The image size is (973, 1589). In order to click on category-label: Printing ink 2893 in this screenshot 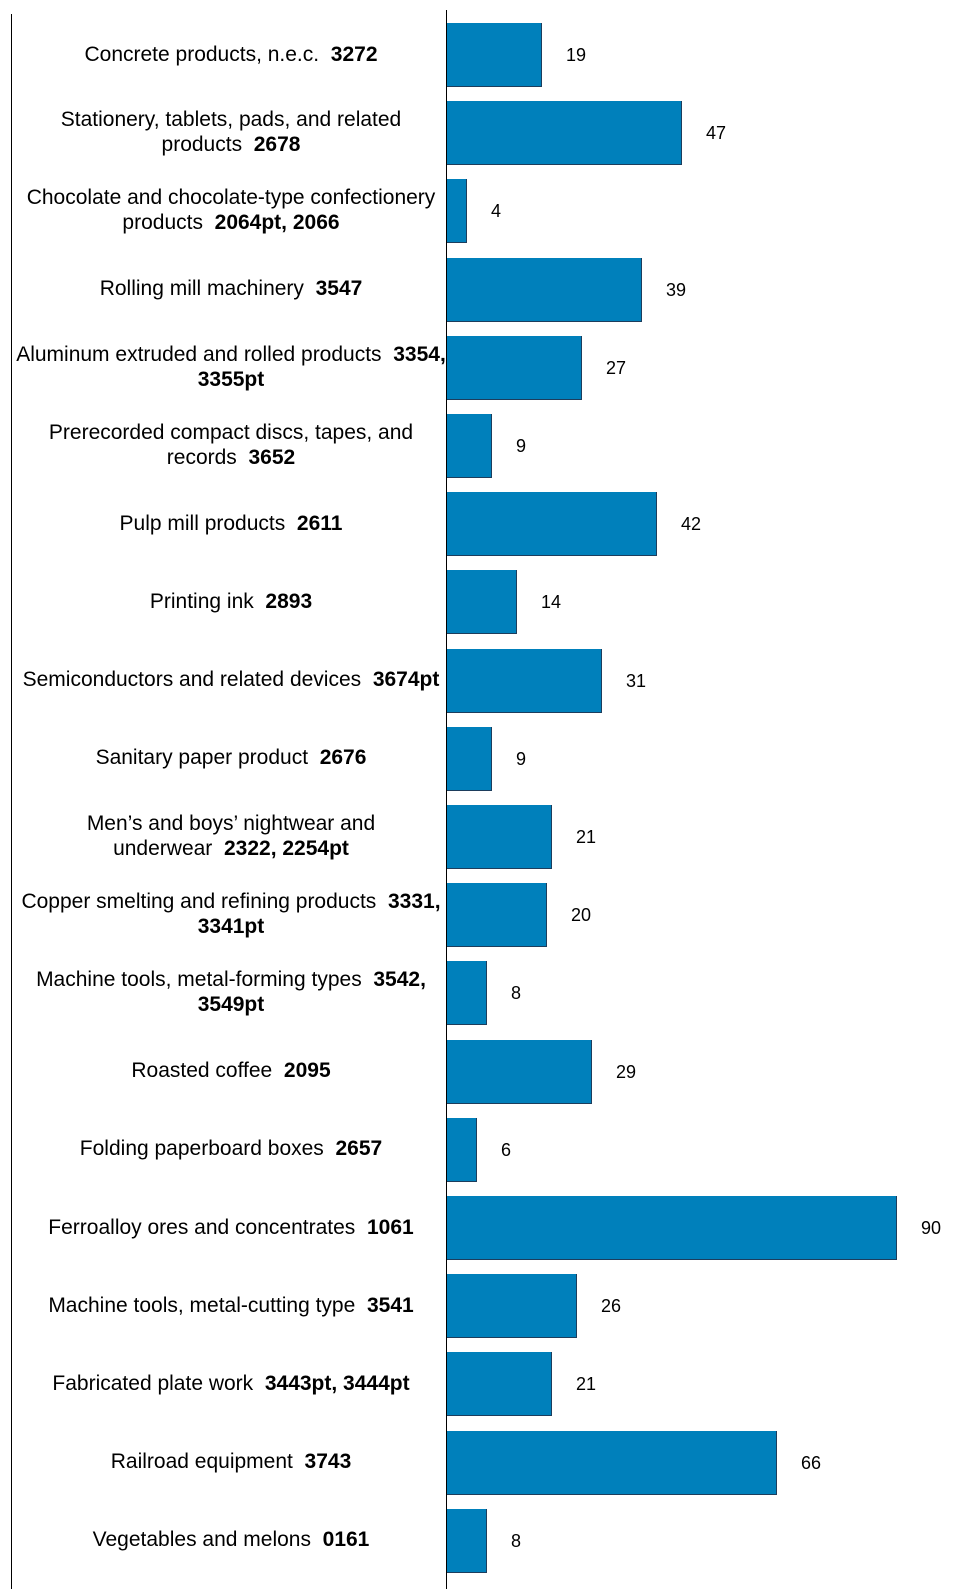, I will do `click(231, 601)`.